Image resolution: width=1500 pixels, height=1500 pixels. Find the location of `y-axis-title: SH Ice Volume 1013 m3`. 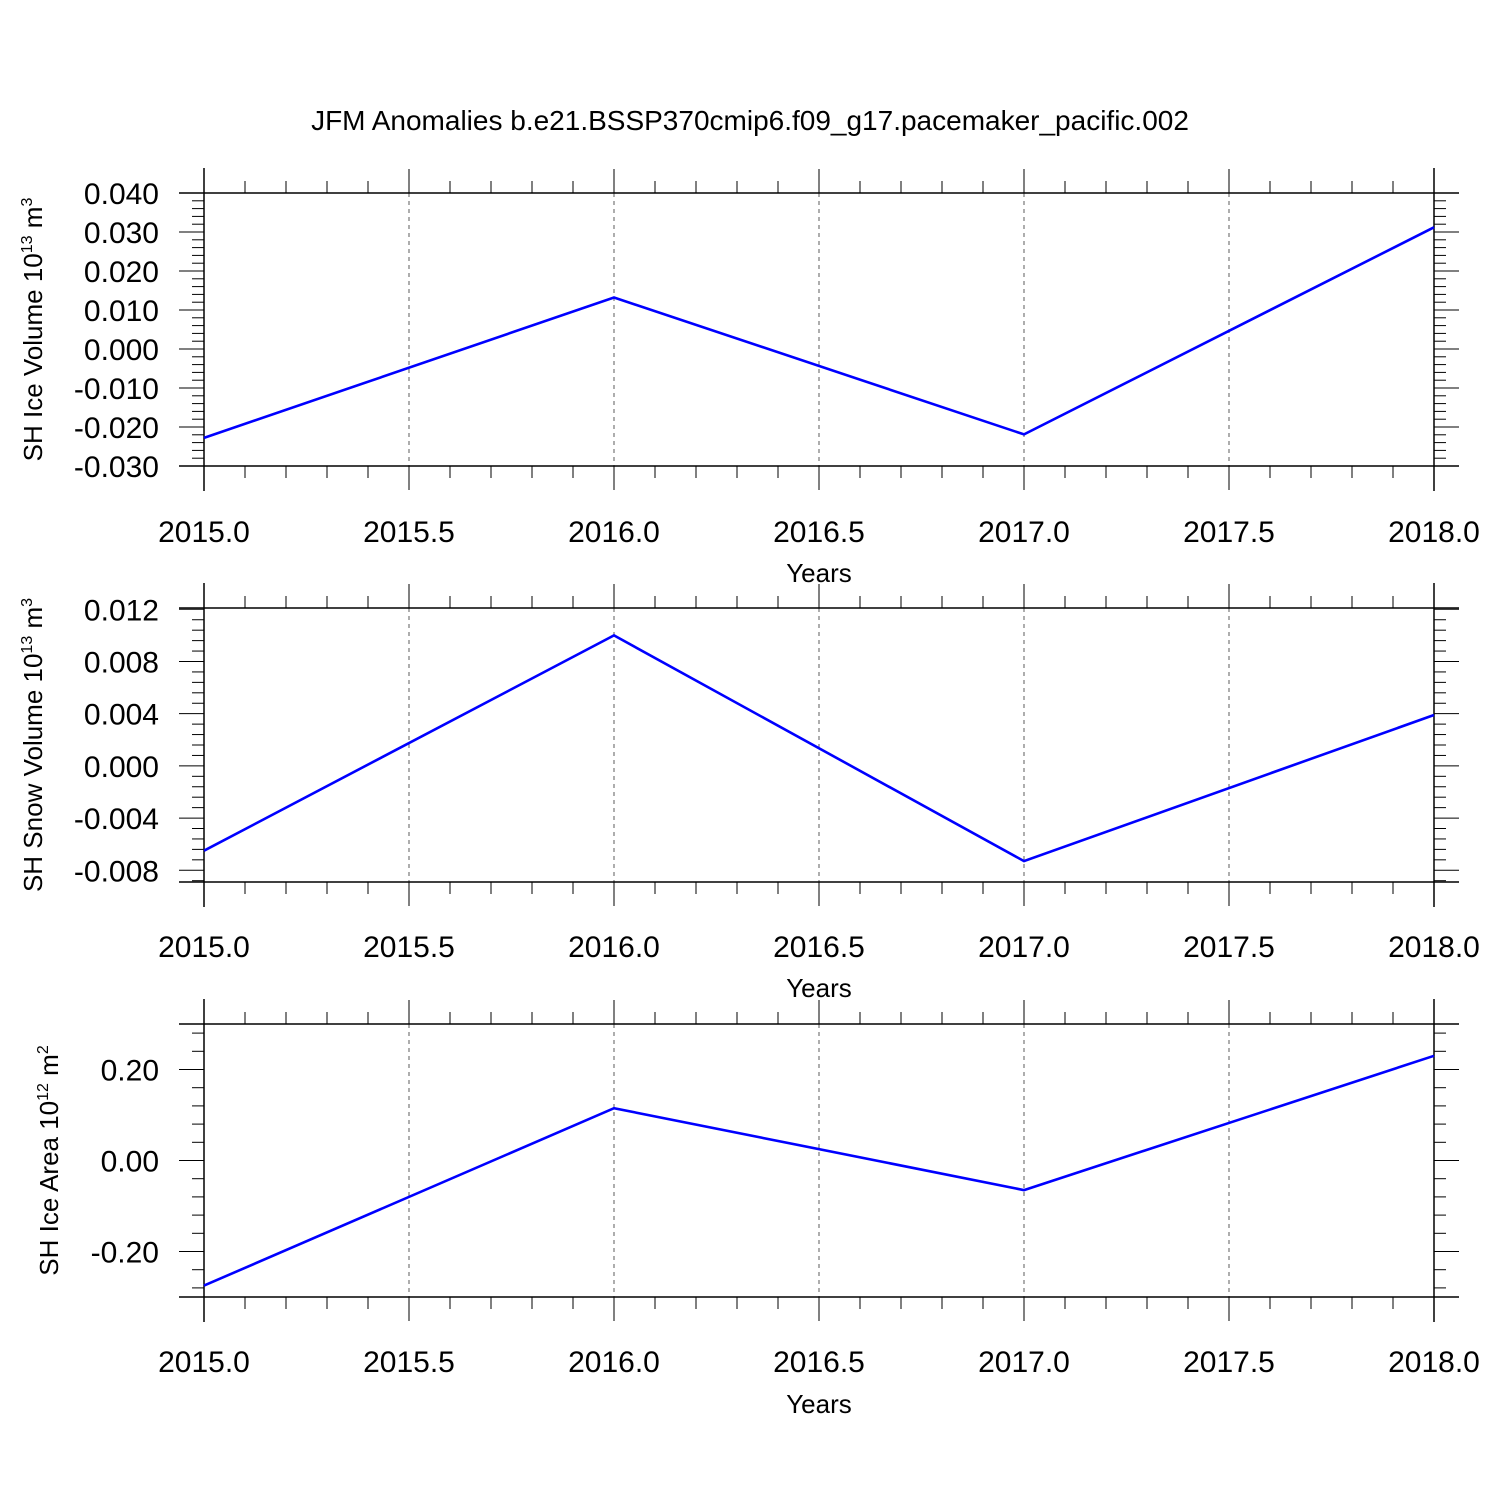

y-axis-title: SH Ice Volume 1013 m3 is located at coordinates (33, 330).